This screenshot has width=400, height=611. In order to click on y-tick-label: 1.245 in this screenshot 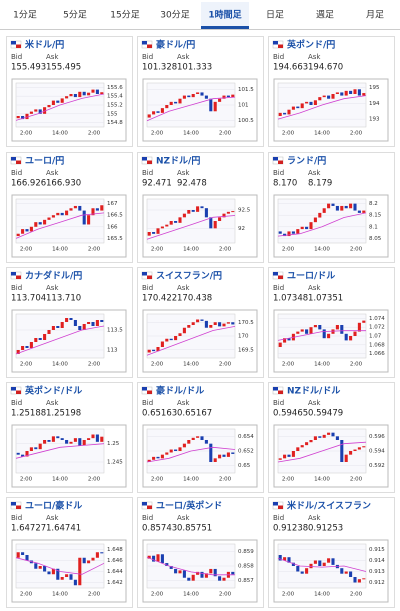, I will do `click(115, 463)`.